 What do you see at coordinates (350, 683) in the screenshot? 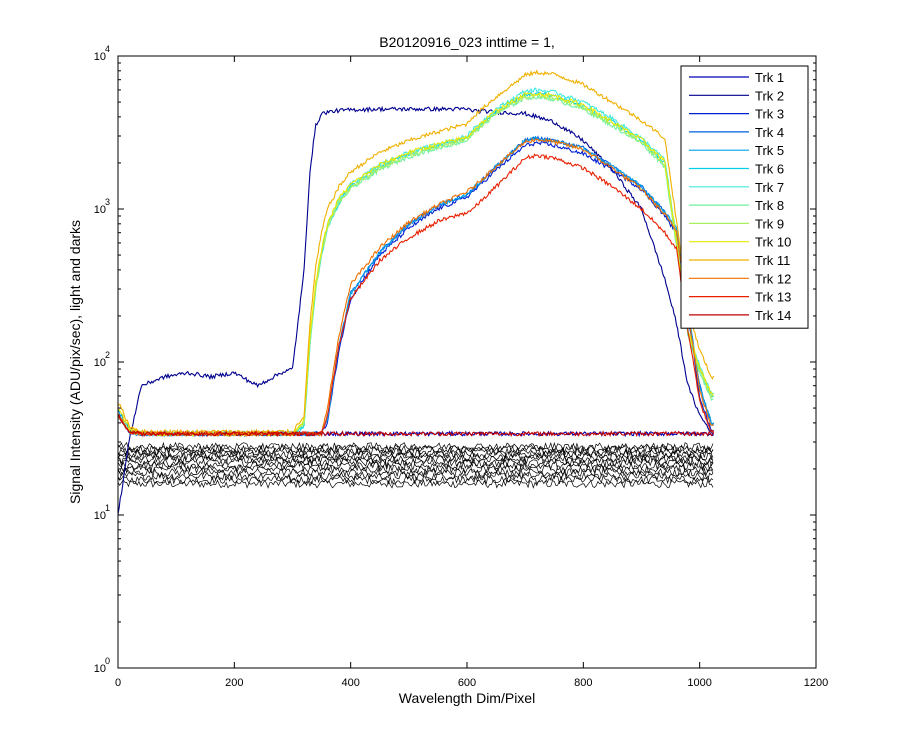
I see `x-tick-label: 400` at bounding box center [350, 683].